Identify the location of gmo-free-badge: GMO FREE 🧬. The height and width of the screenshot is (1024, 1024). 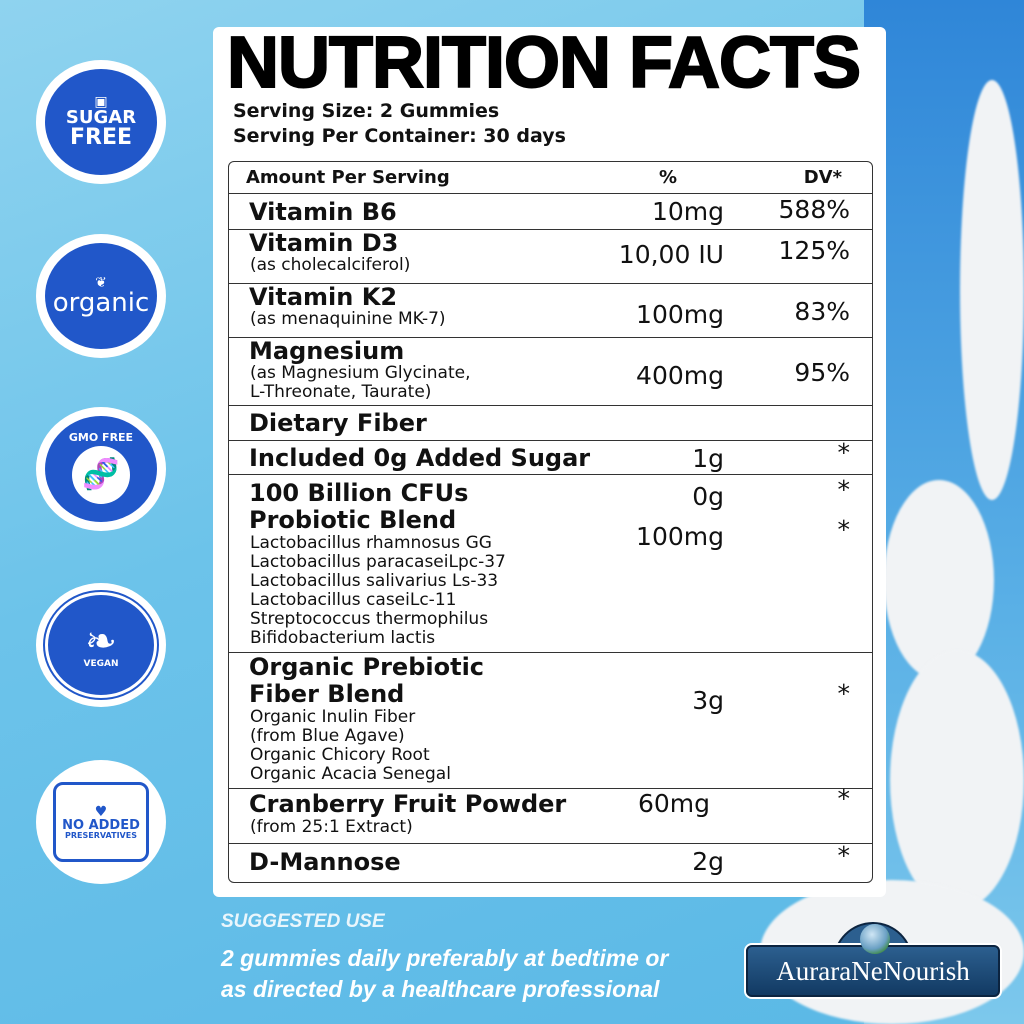
(101, 469).